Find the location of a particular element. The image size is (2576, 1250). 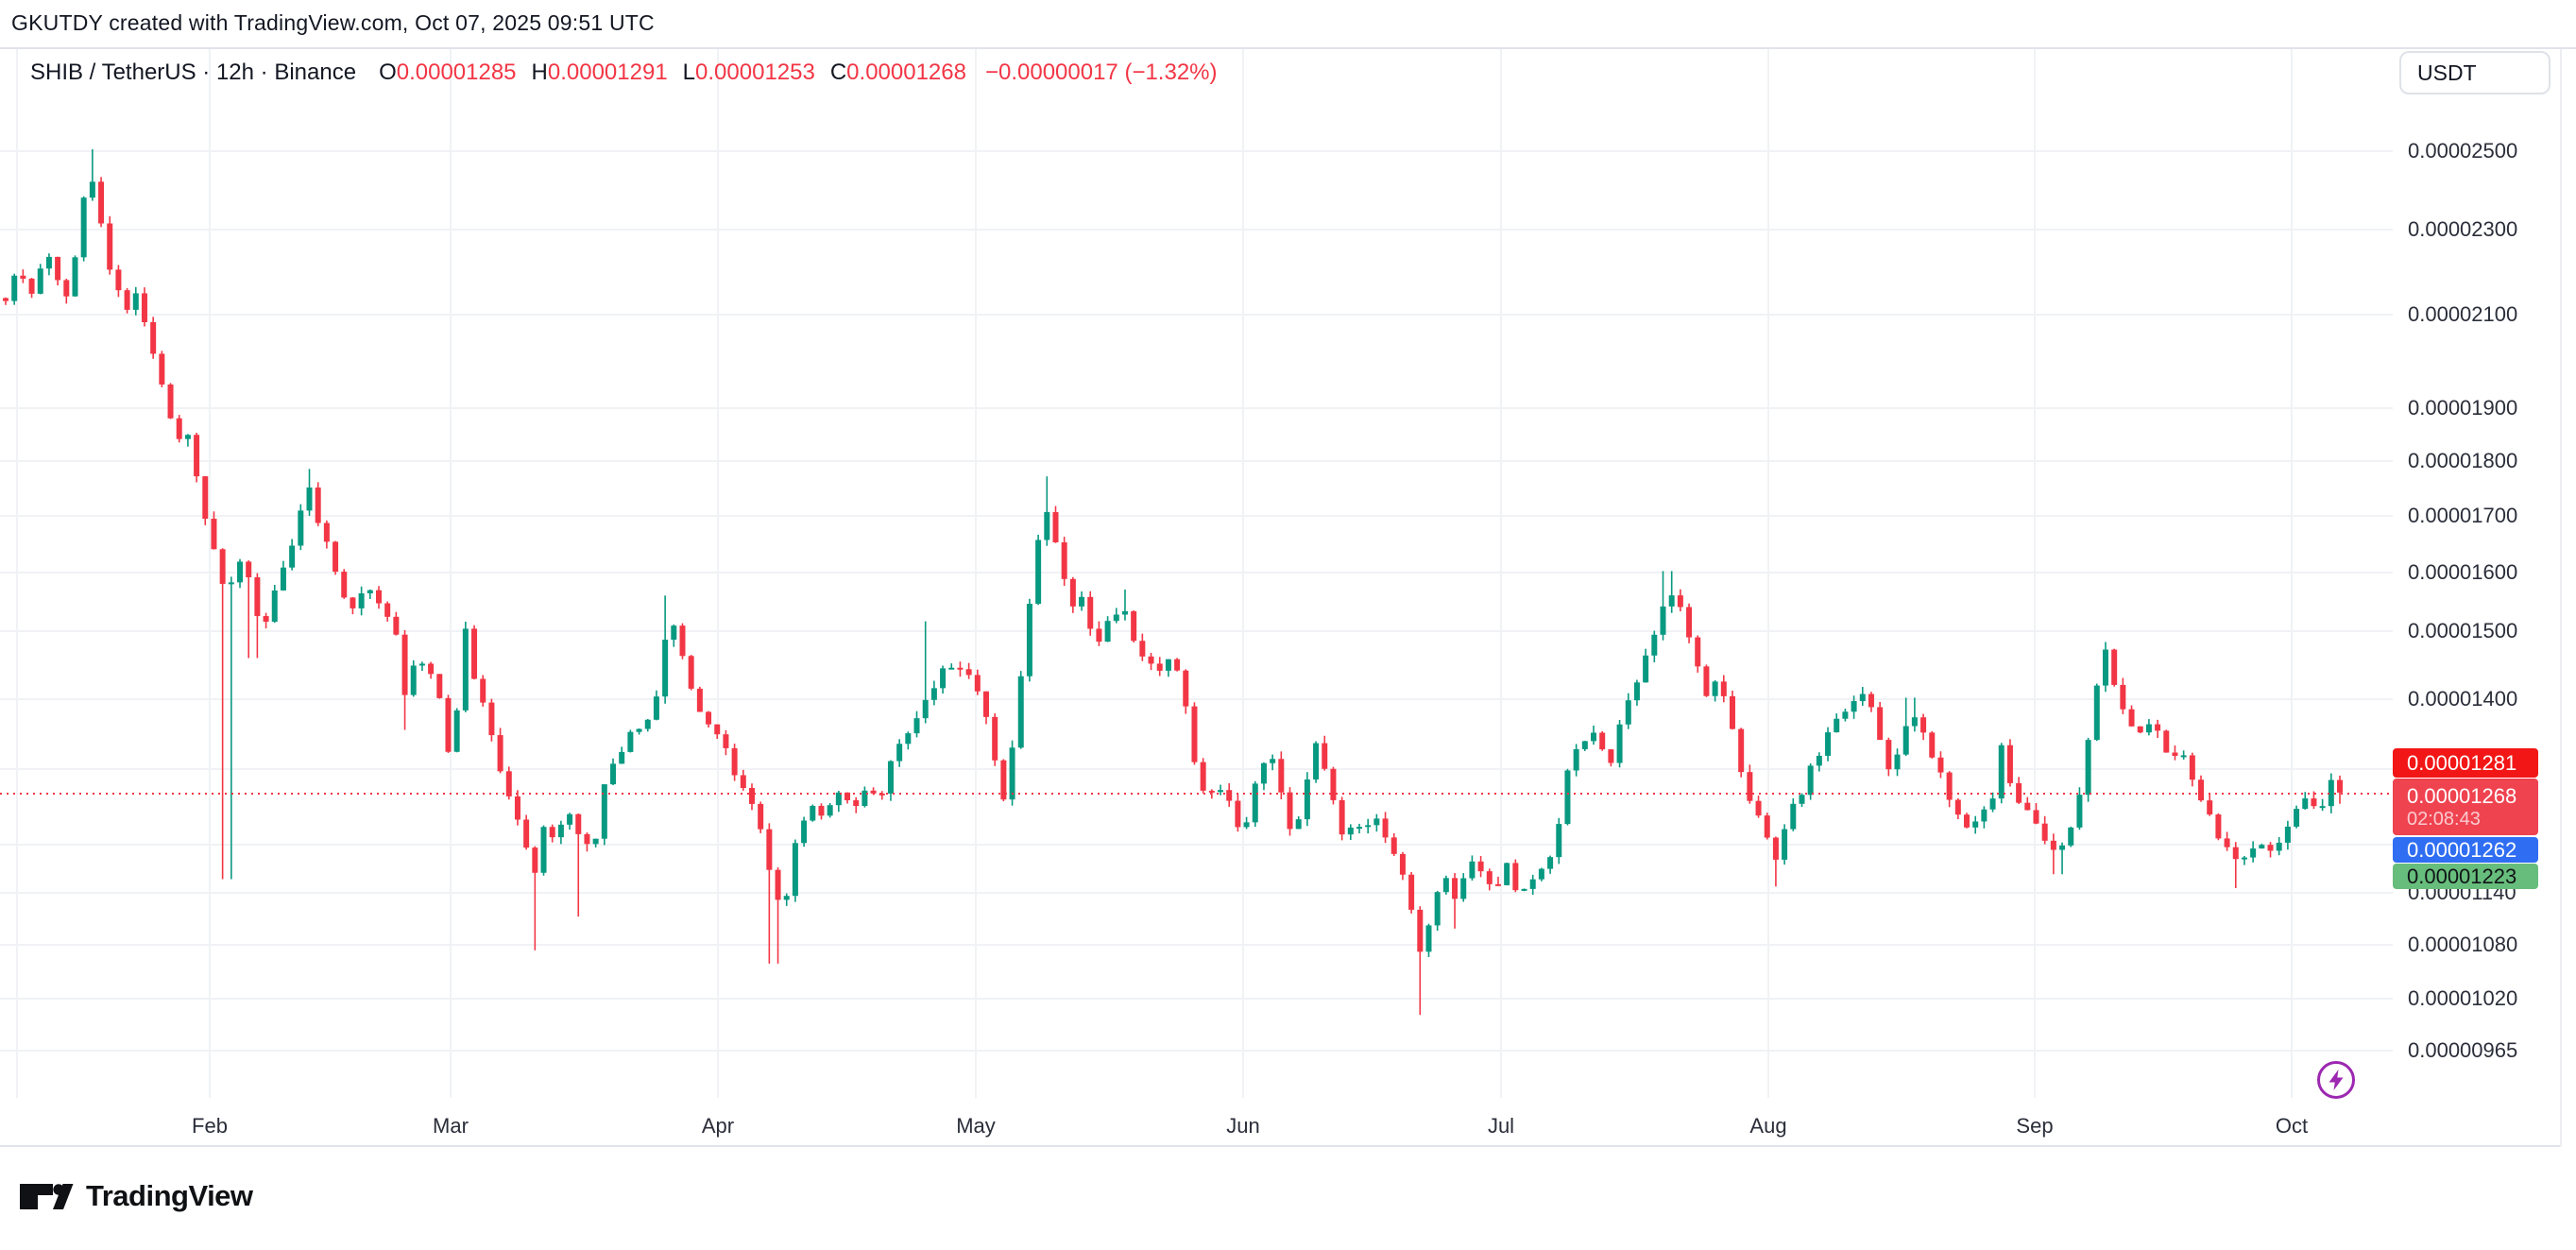

price-tick-label: 0.00001020 is located at coordinates (2463, 998).